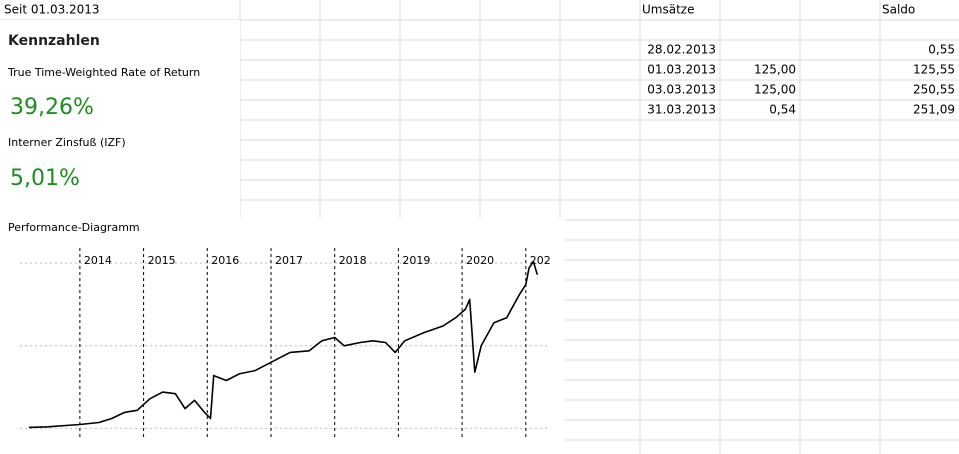 This screenshot has width=959, height=454. Describe the element at coordinates (225, 260) in the screenshot. I see `x-tick-label: 2016` at that location.